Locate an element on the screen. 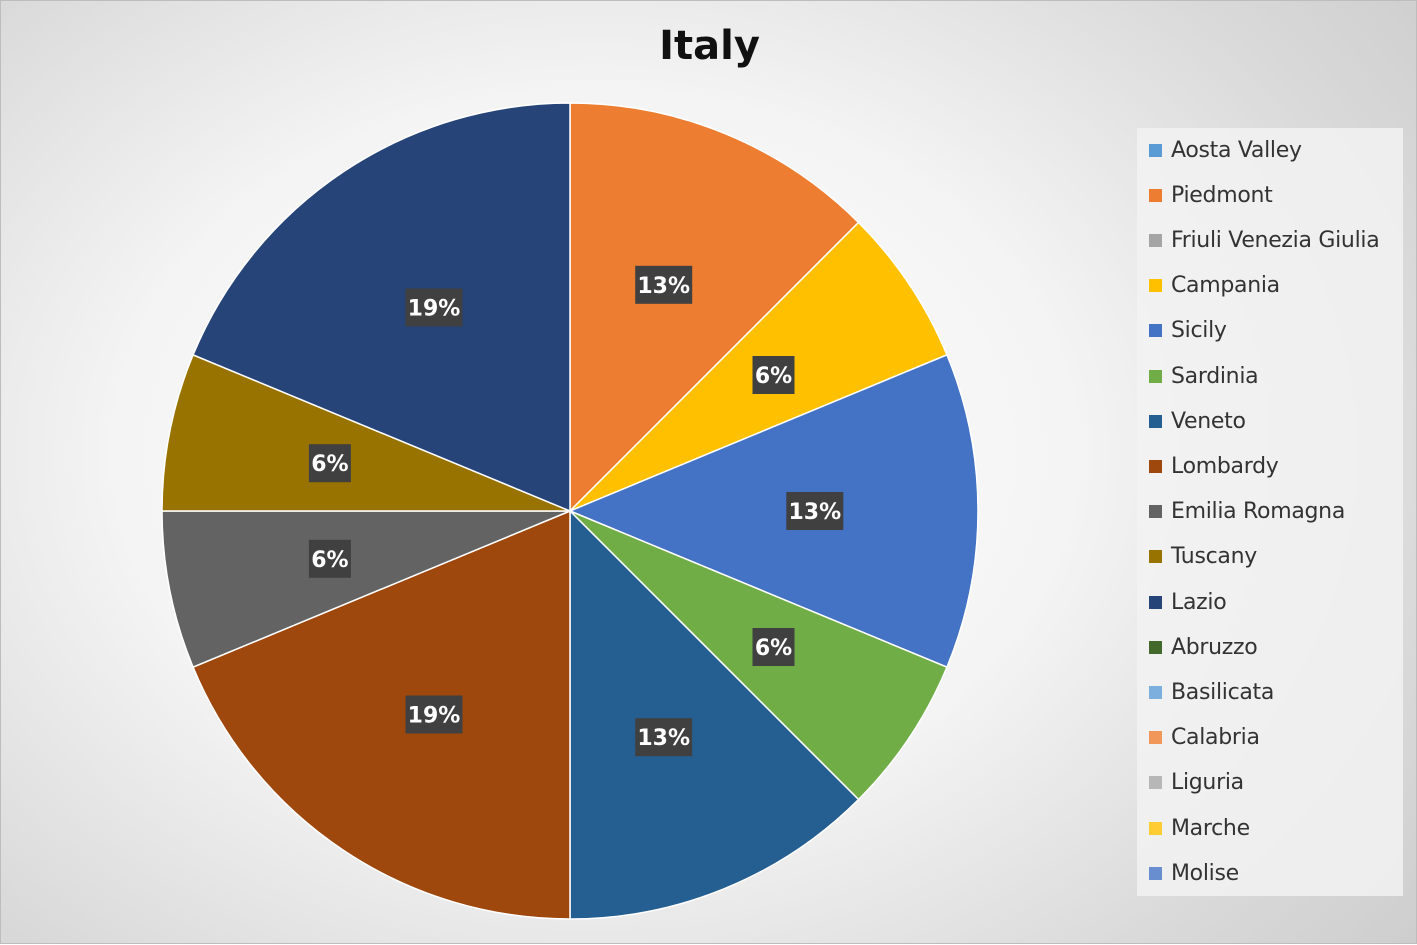 The image size is (1417, 945). legend-item-lombardy: Lombardy is located at coordinates (1214, 466).